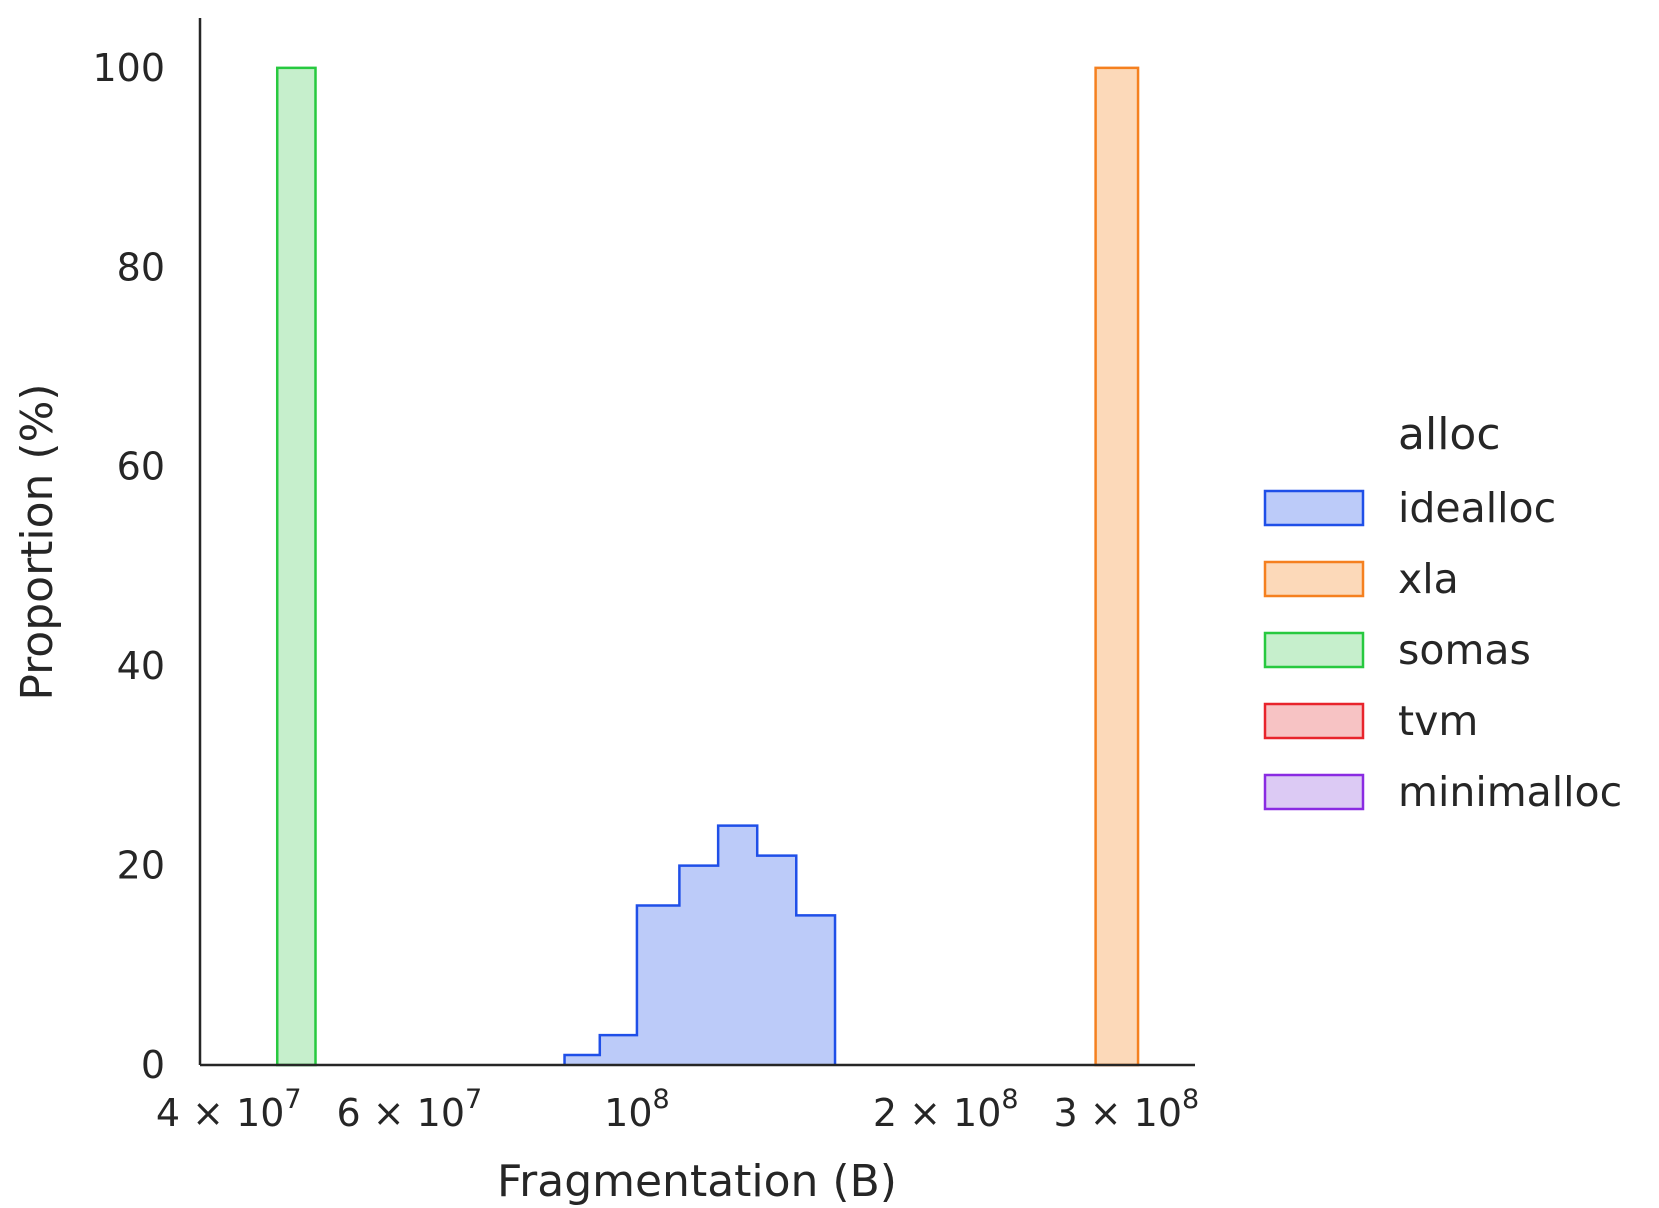 This screenshot has width=1659, height=1208. I want to click on x-tick-labels: 4 × 107 6 × 107 108 2 × 108 3 × 108, so click(677, 1109).